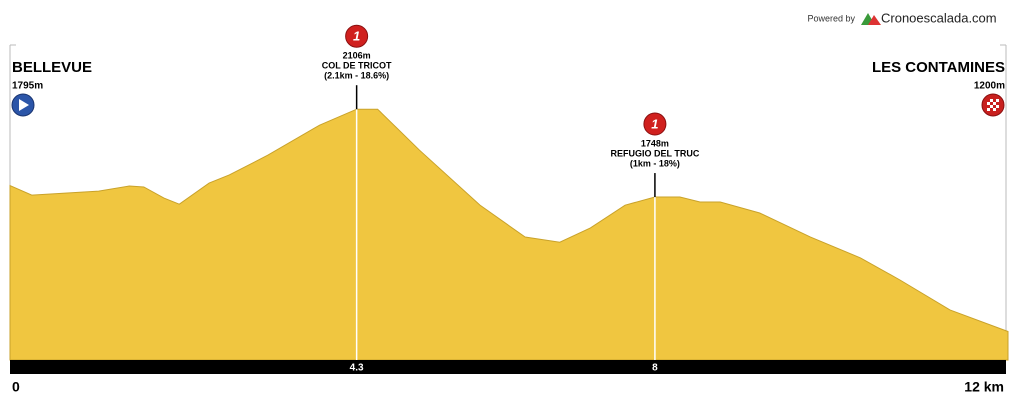  Describe the element at coordinates (357, 56) in the screenshot. I see `climb-elevation: 2106m` at that location.